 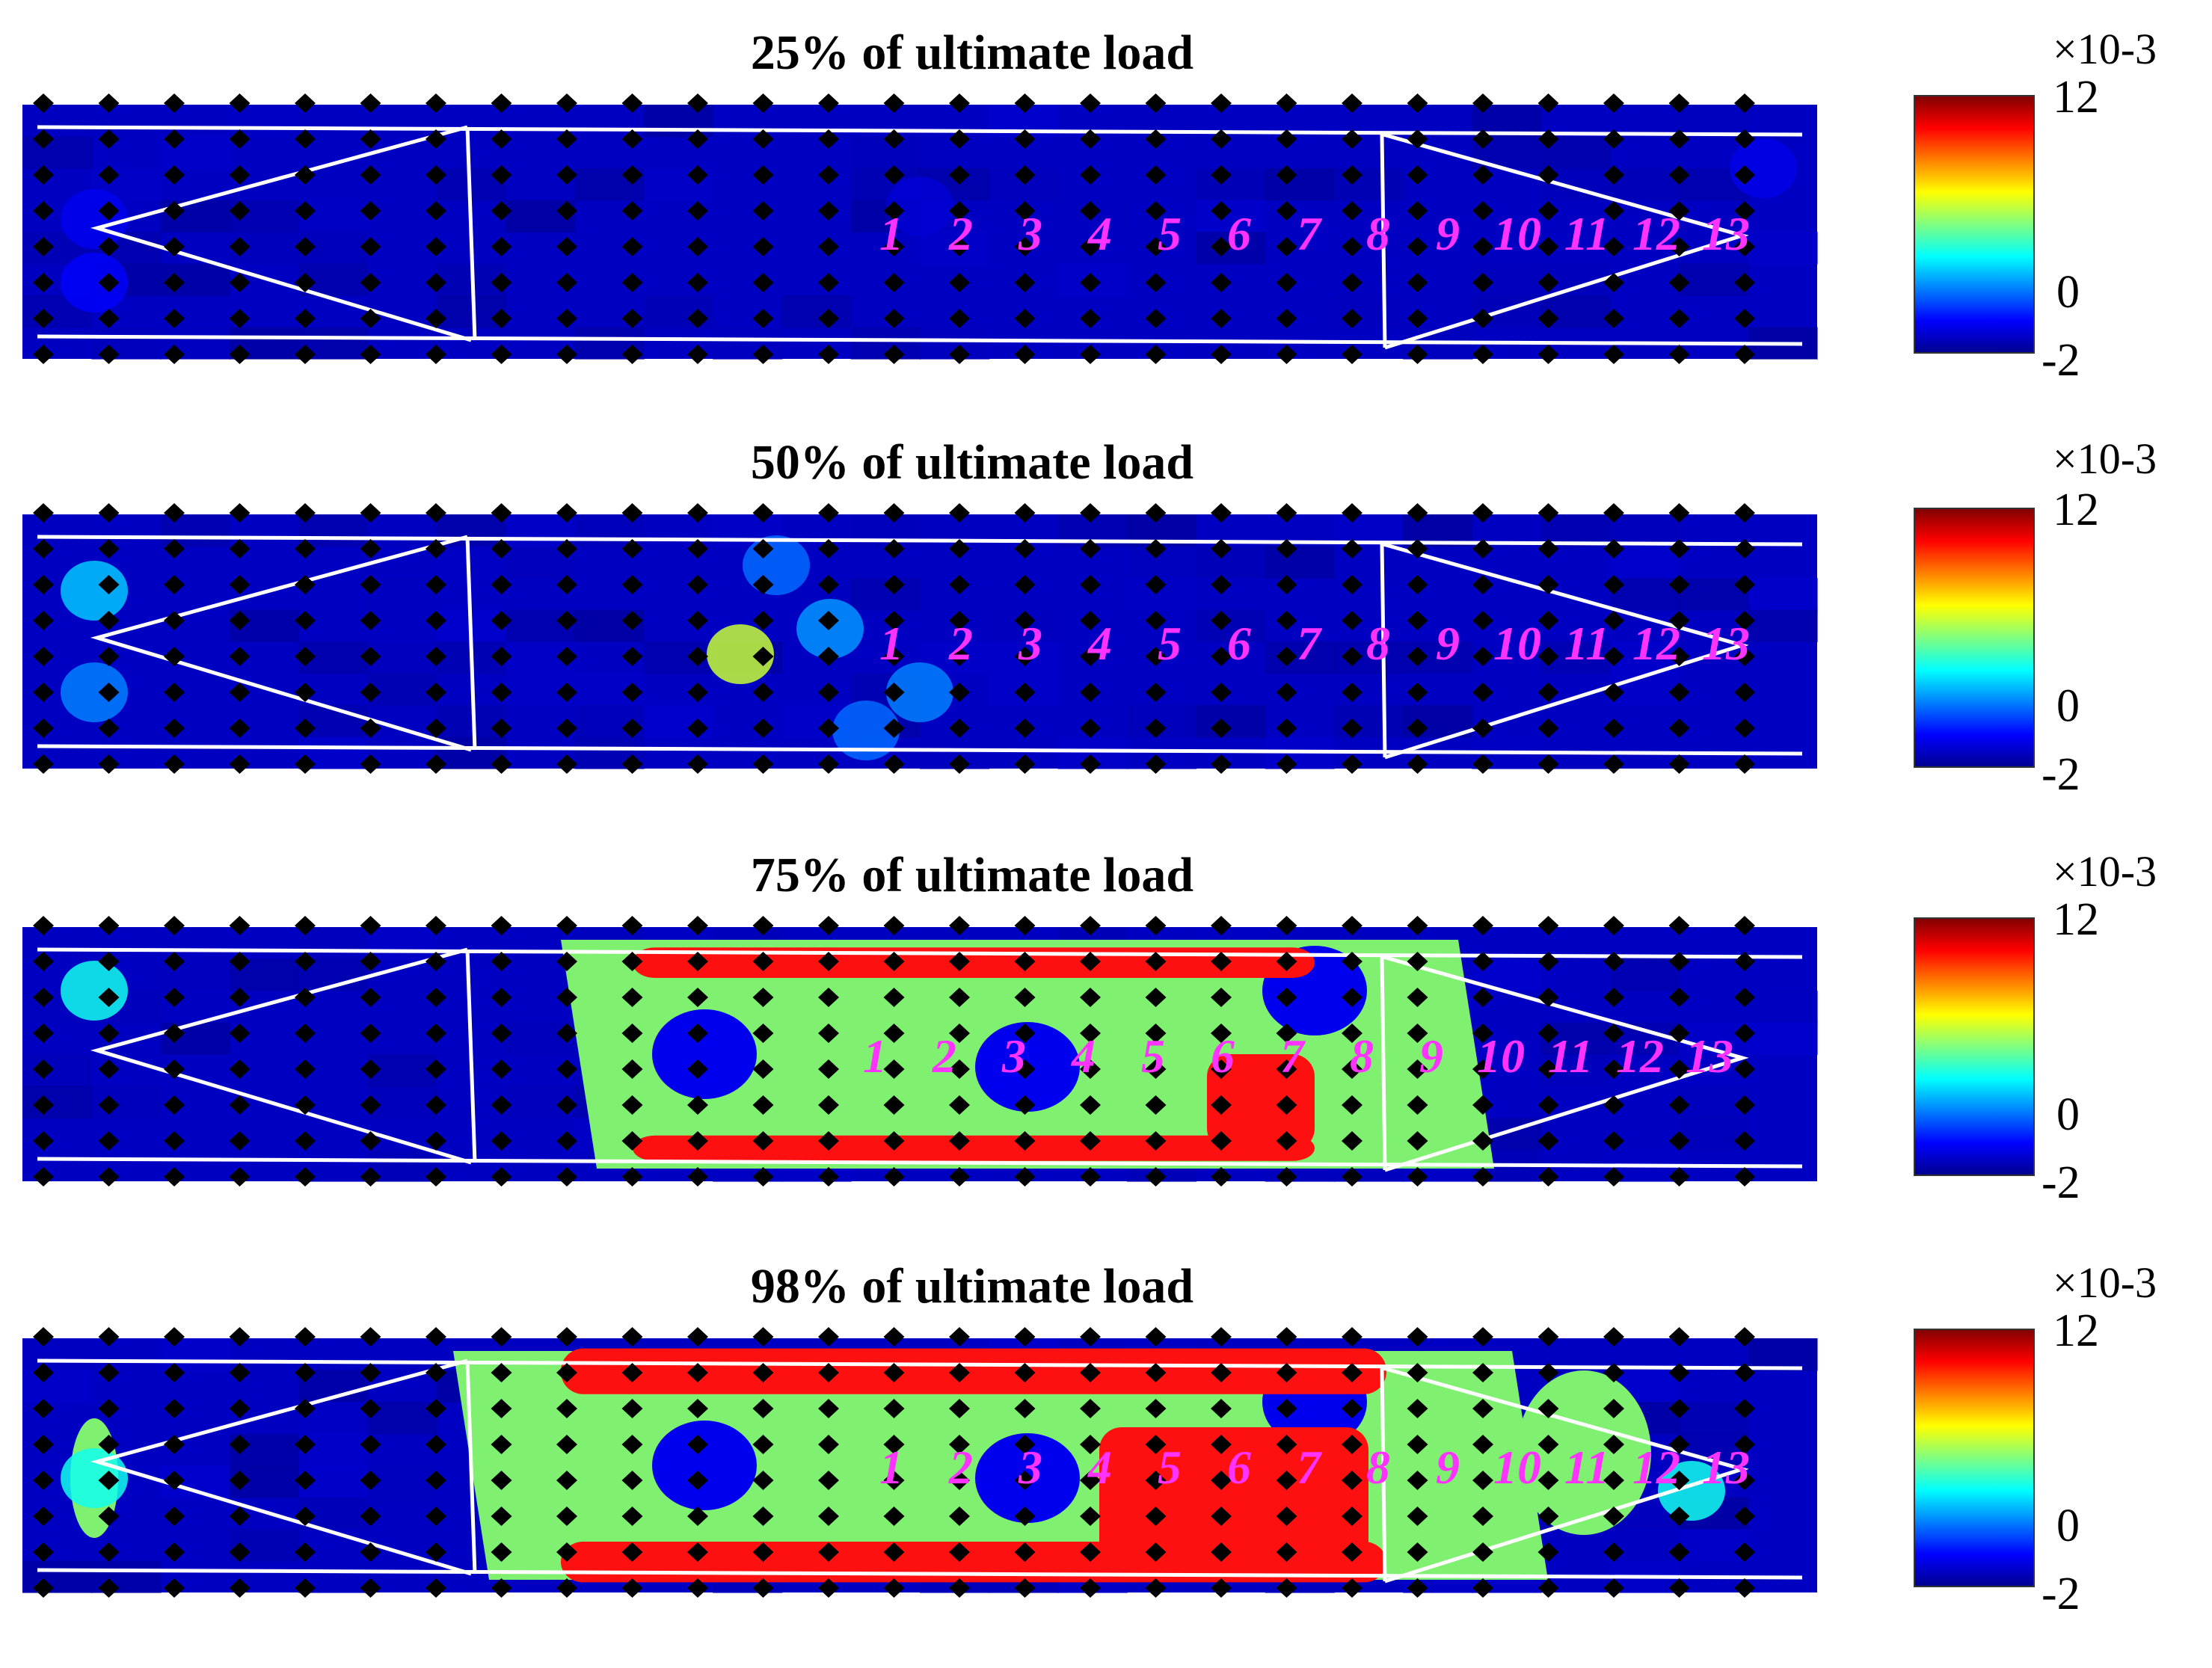 I want to click on panel-title: 75% of ultimate load, so click(x=972, y=875).